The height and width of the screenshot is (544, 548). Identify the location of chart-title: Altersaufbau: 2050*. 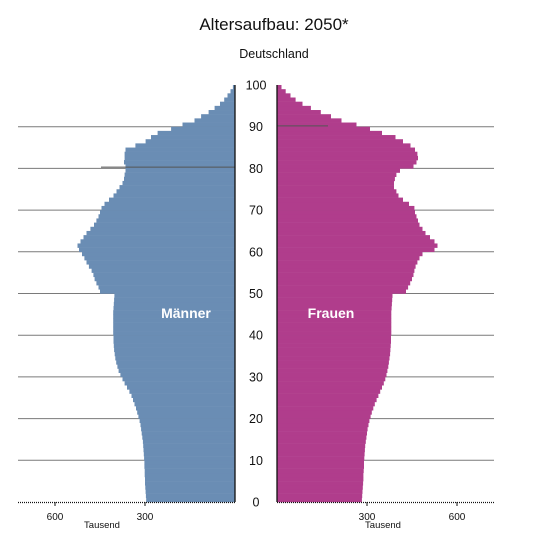
(274, 24).